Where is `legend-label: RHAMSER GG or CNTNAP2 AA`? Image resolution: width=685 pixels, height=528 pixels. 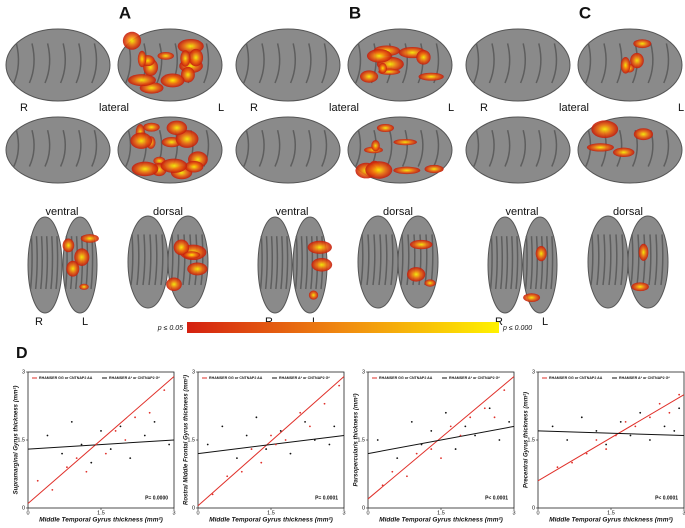 legend-label: RHAMSER GG or CNTNAP2 AA is located at coordinates (406, 378).